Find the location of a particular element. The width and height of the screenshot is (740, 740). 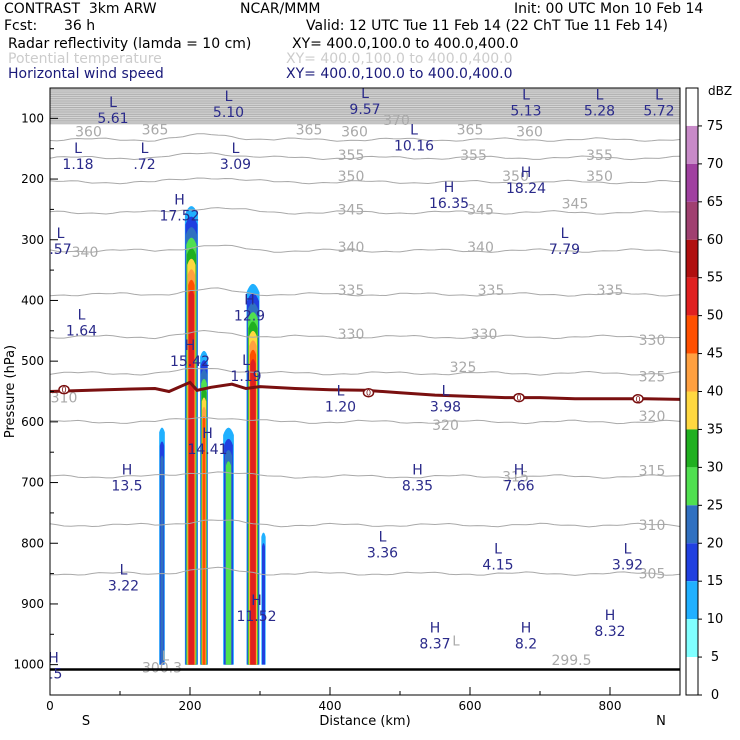

wind-extremum-value: 3.98 is located at coordinates (445, 408).